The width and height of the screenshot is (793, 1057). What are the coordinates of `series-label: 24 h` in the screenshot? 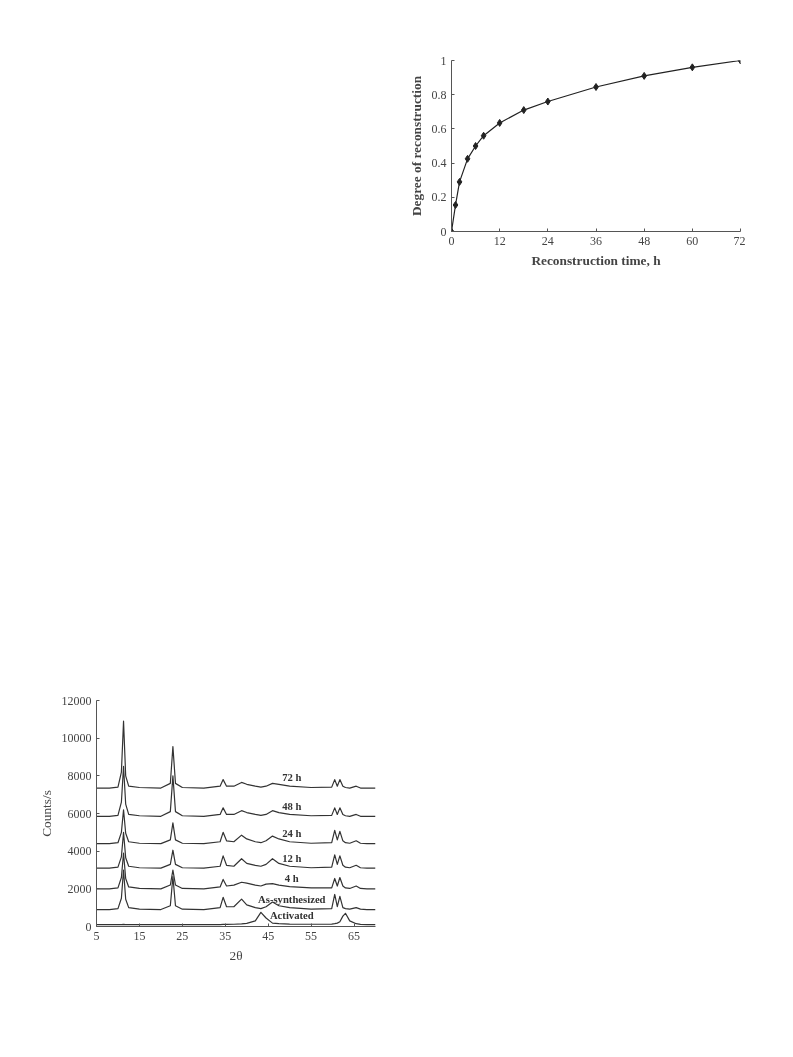 It's located at (292, 834).